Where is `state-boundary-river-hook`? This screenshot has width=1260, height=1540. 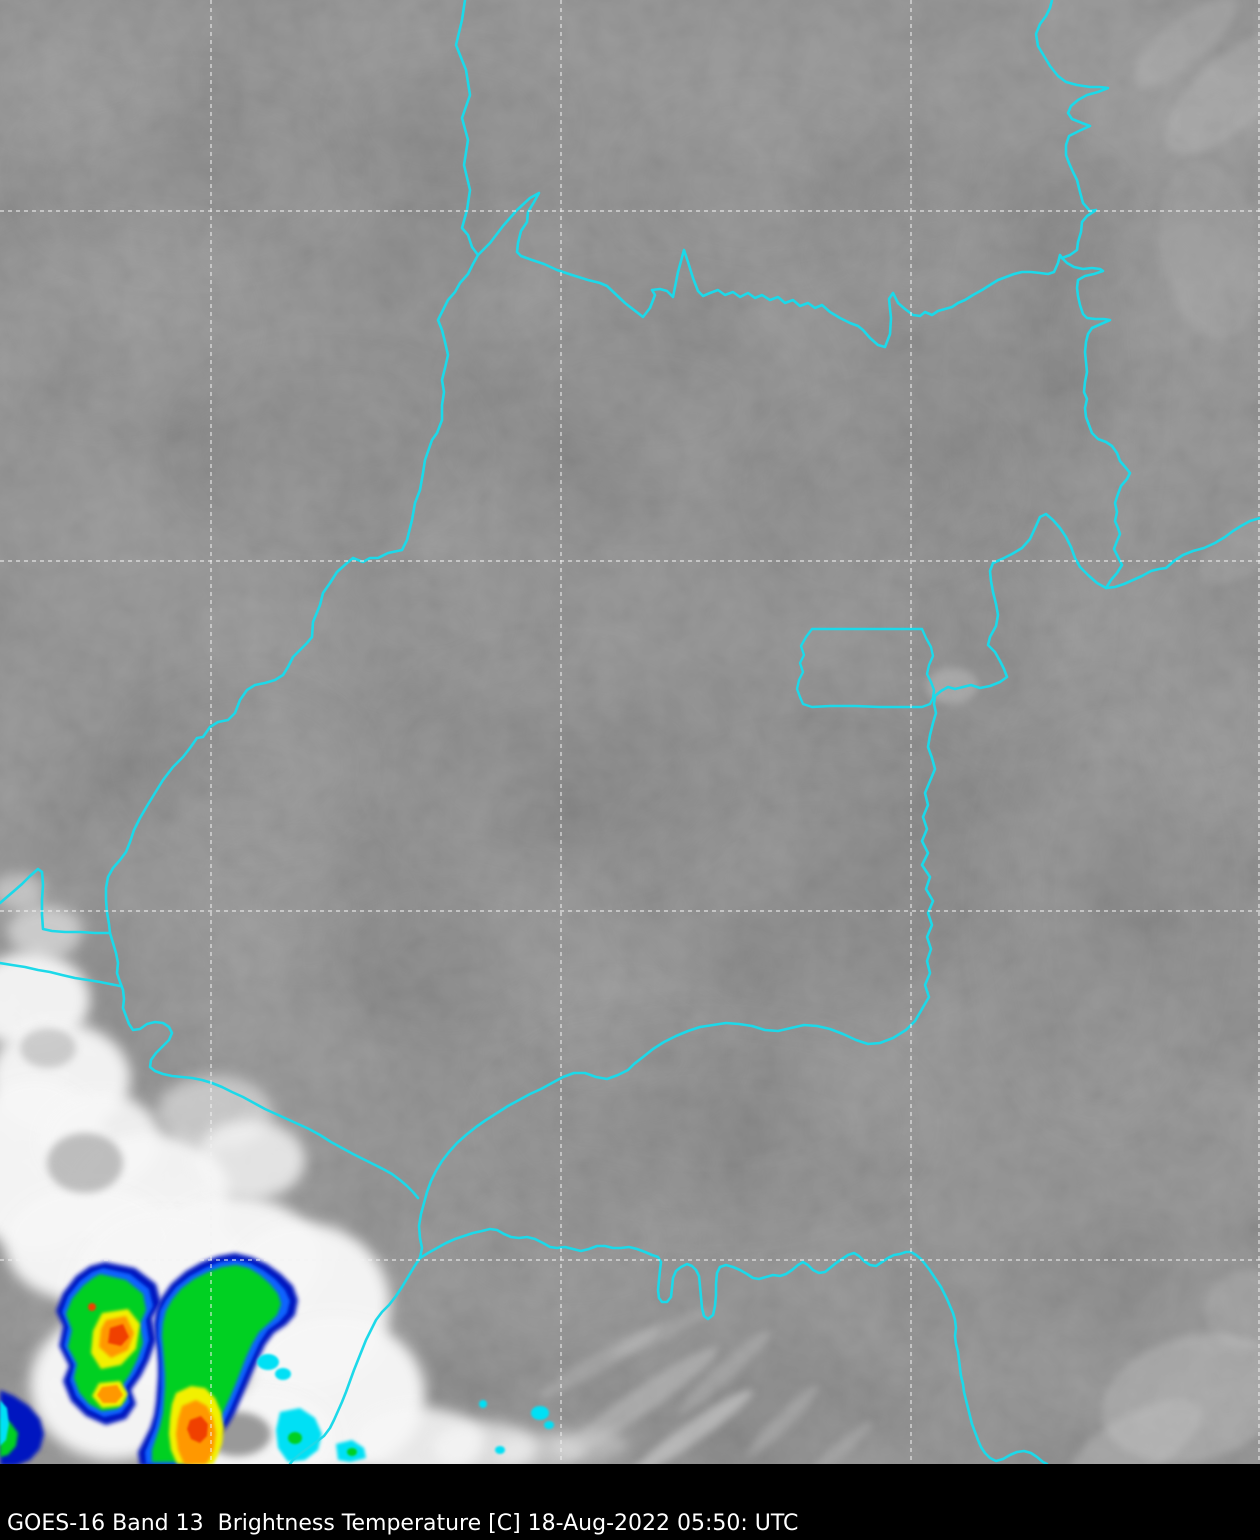
state-boundary-river-hook is located at coordinates (508, 224).